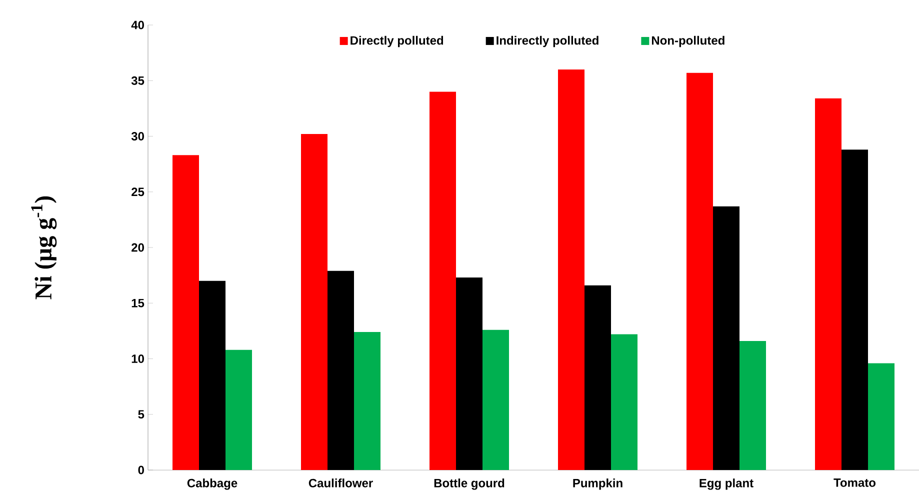 This screenshot has width=919, height=499. What do you see at coordinates (138, 358) in the screenshot?
I see `y-tick-label: 10` at bounding box center [138, 358].